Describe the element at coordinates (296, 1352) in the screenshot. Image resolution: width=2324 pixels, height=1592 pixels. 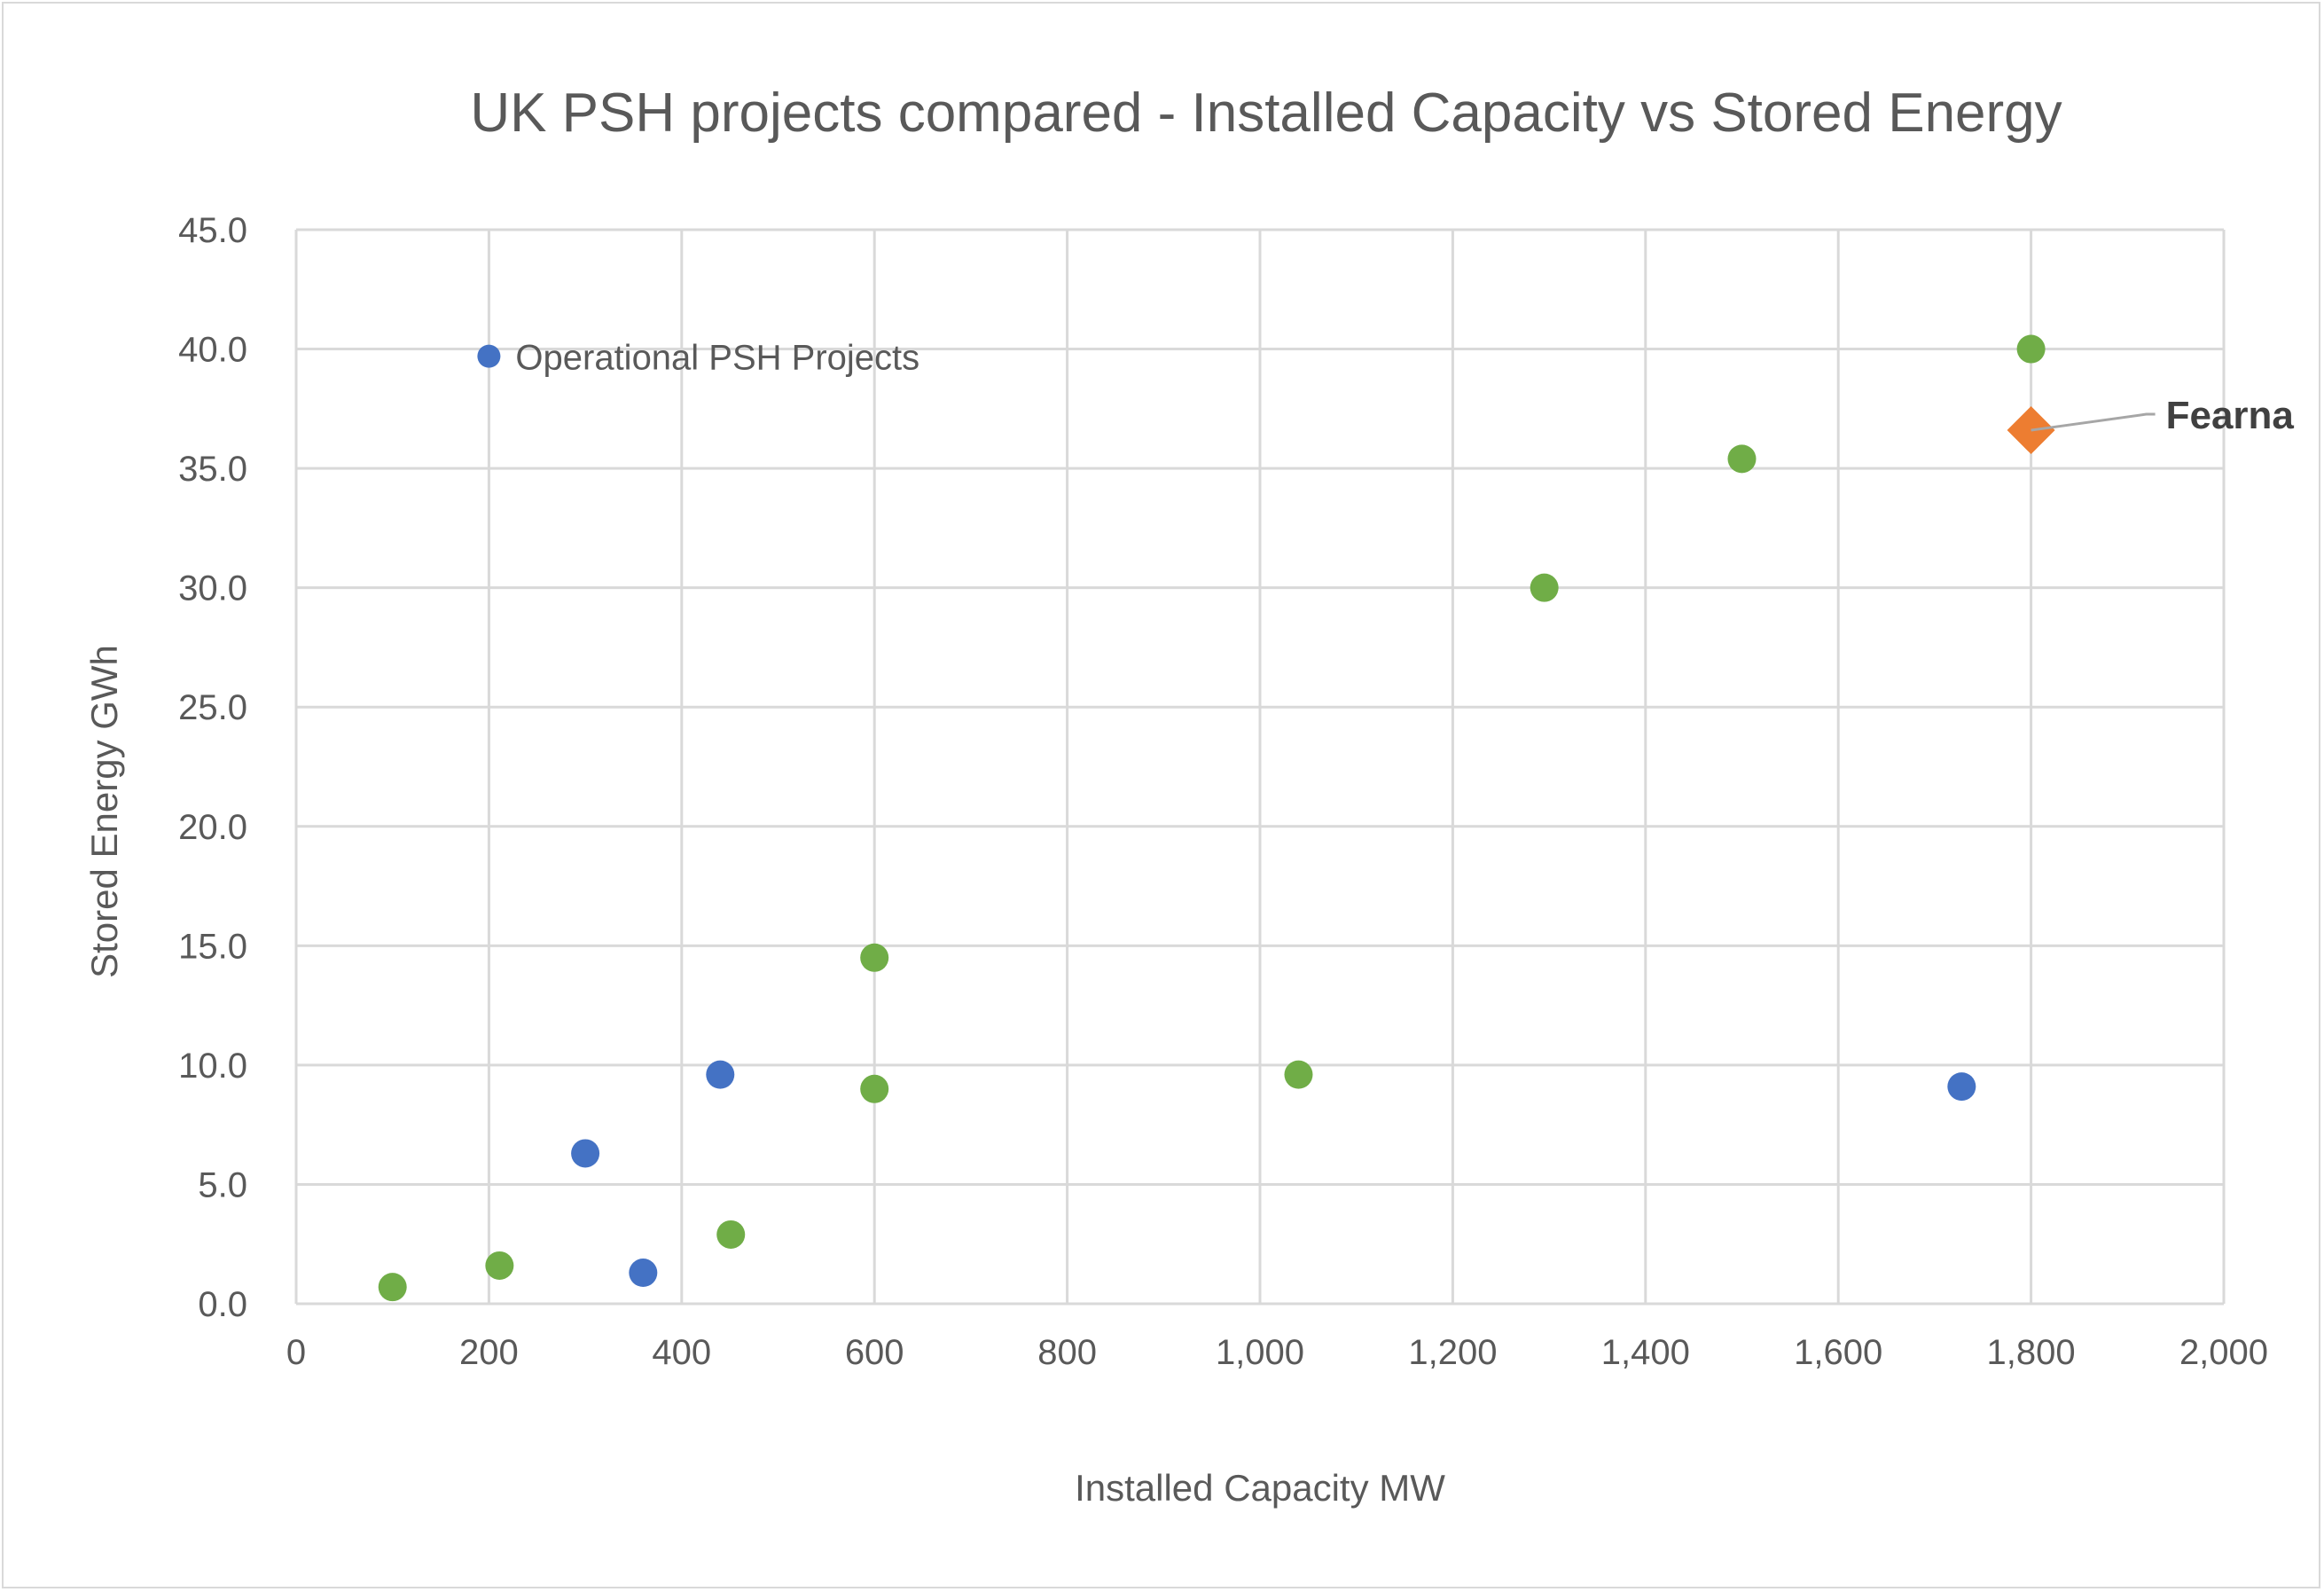
I see `x-tick-label: 0` at that location.